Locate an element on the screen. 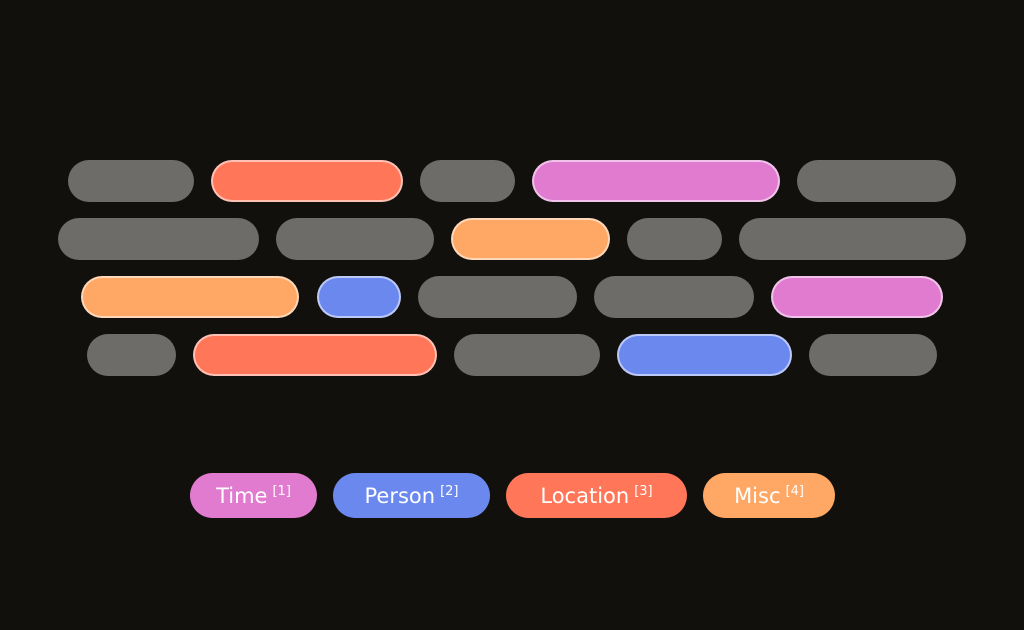  legend-ref: [2] is located at coordinates (449, 491).